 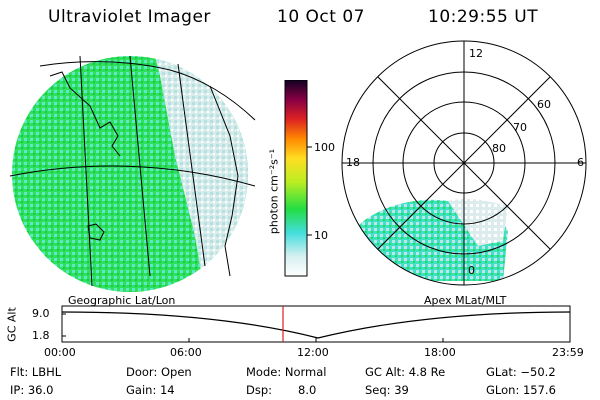 What do you see at coordinates (186, 352) in the screenshot?
I see `xtick-0600: 06:00` at bounding box center [186, 352].